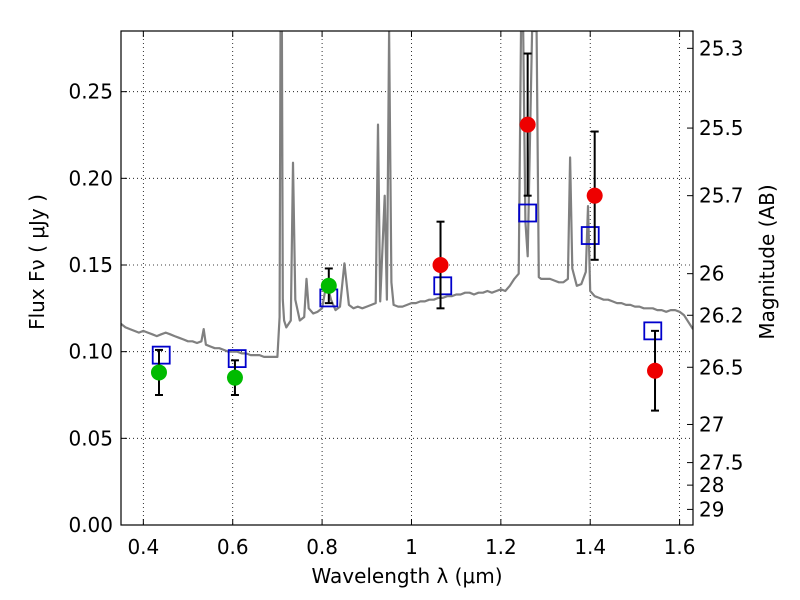 This screenshot has height=600, width=800. What do you see at coordinates (406, 576) in the screenshot?
I see `x-axis-label: Wavelength λ (μm)` at bounding box center [406, 576].